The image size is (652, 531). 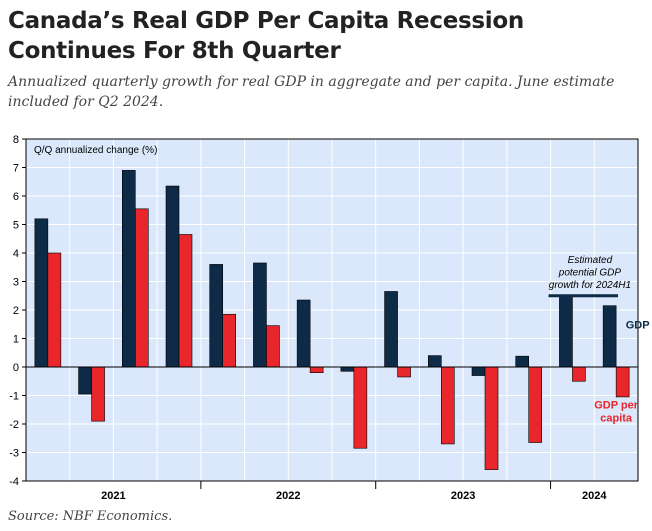 What do you see at coordinates (590, 285) in the screenshot?
I see `potential-growth-annotation: growth for 2024H1` at bounding box center [590, 285].